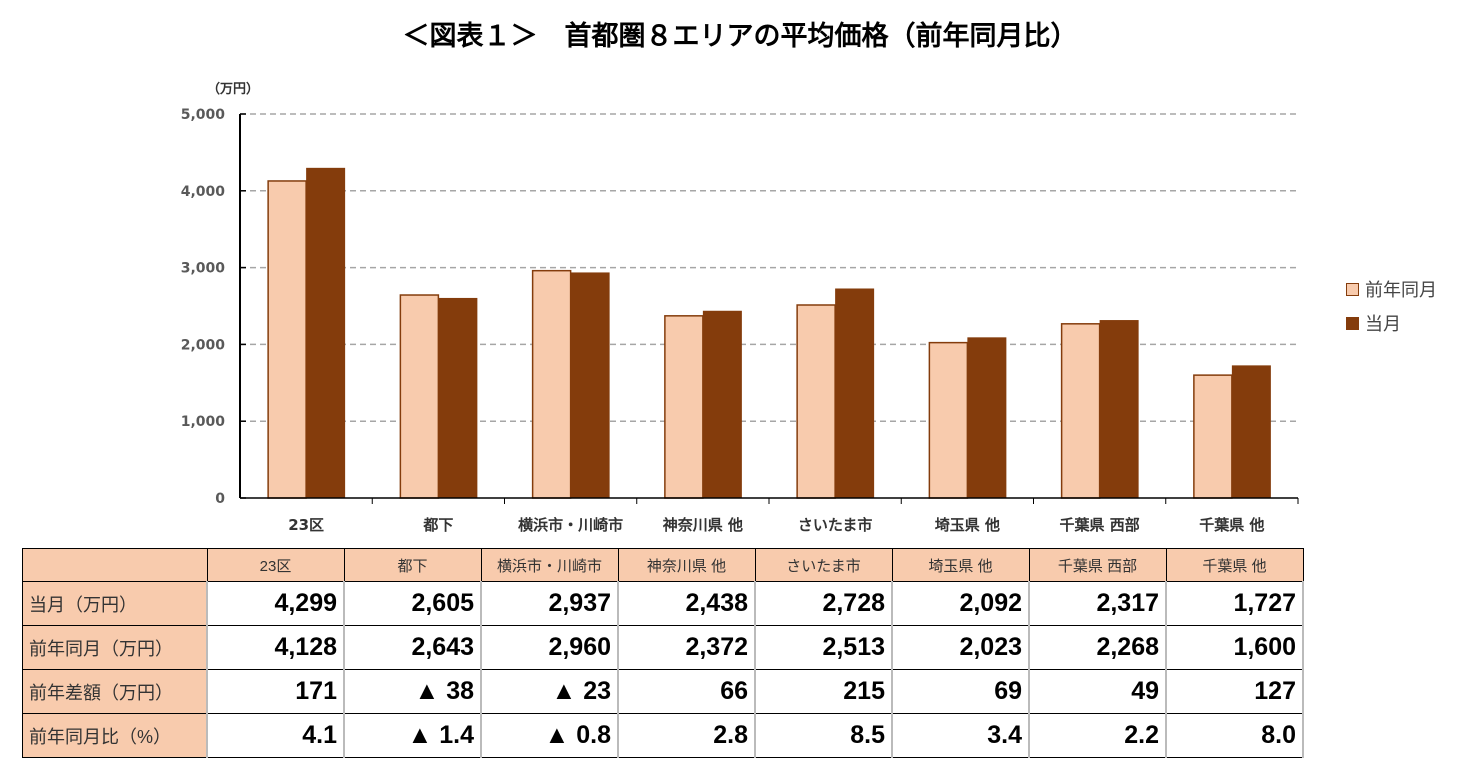 The height and width of the screenshot is (778, 1480). What do you see at coordinates (686, 603) in the screenshot?
I see `table-cell: 2,438` at bounding box center [686, 603].